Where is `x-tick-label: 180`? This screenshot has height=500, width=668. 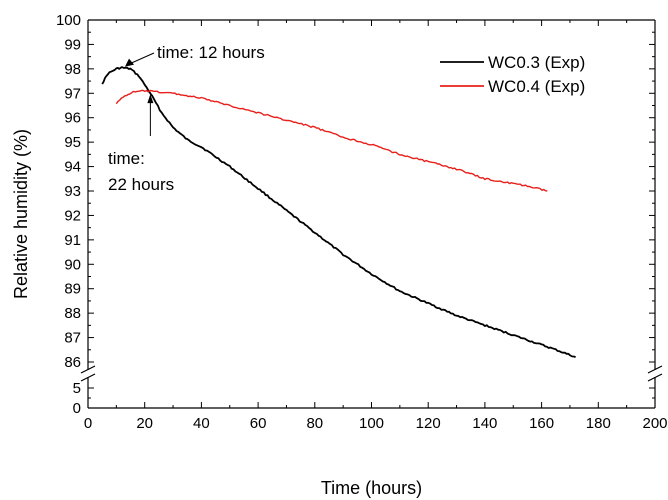
x-tick-label: 180 is located at coordinates (598, 423).